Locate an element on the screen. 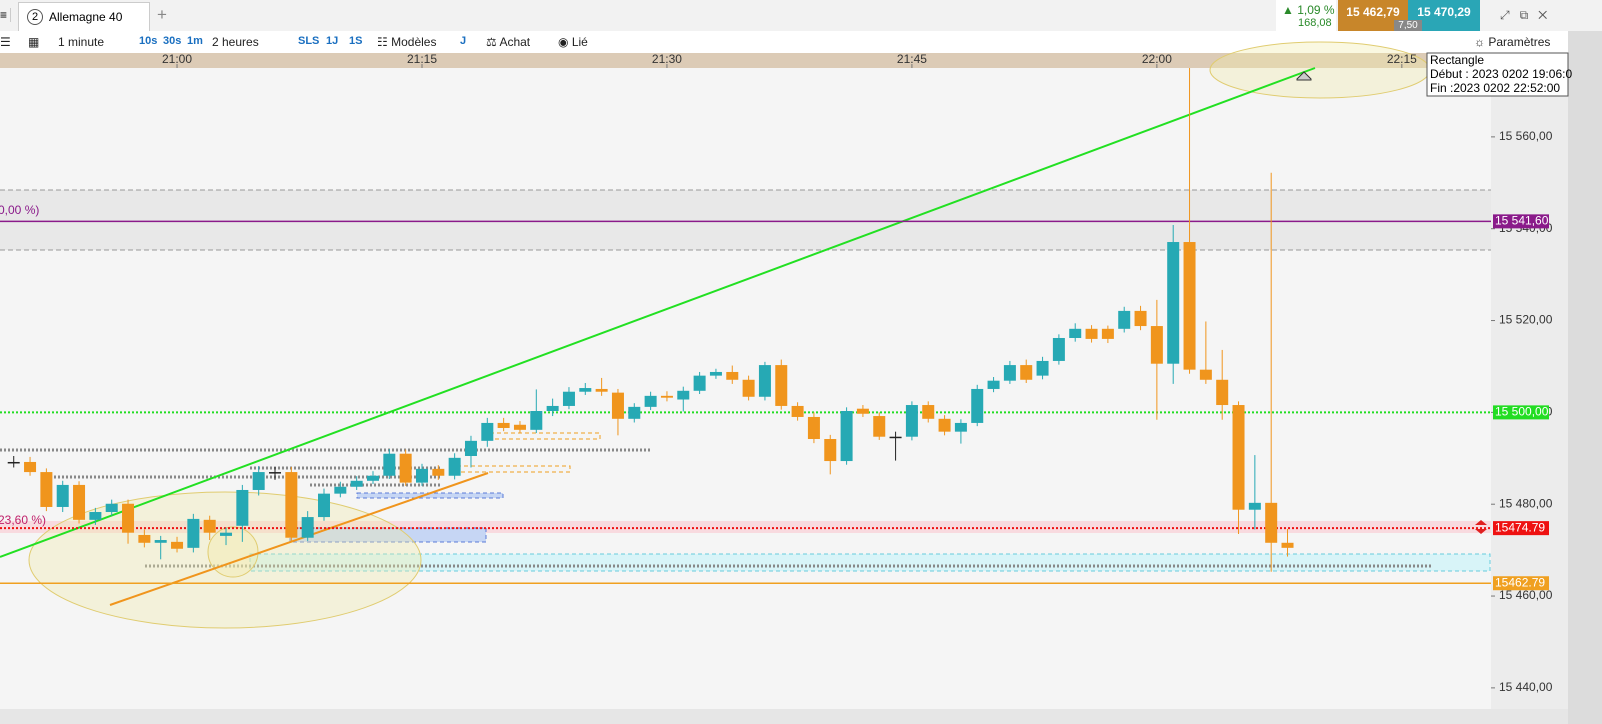 The height and width of the screenshot is (724, 1602). y-tick-label: 15 560,00 is located at coordinates (1526, 136).